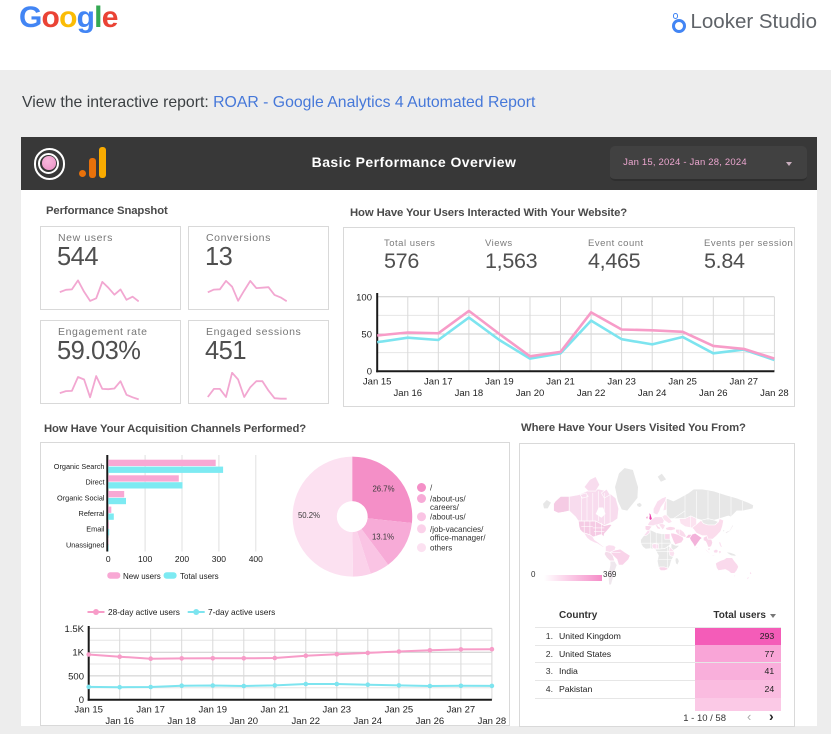  What do you see at coordinates (383, 489) in the screenshot?
I see `svg-text: 26.7%` at bounding box center [383, 489].